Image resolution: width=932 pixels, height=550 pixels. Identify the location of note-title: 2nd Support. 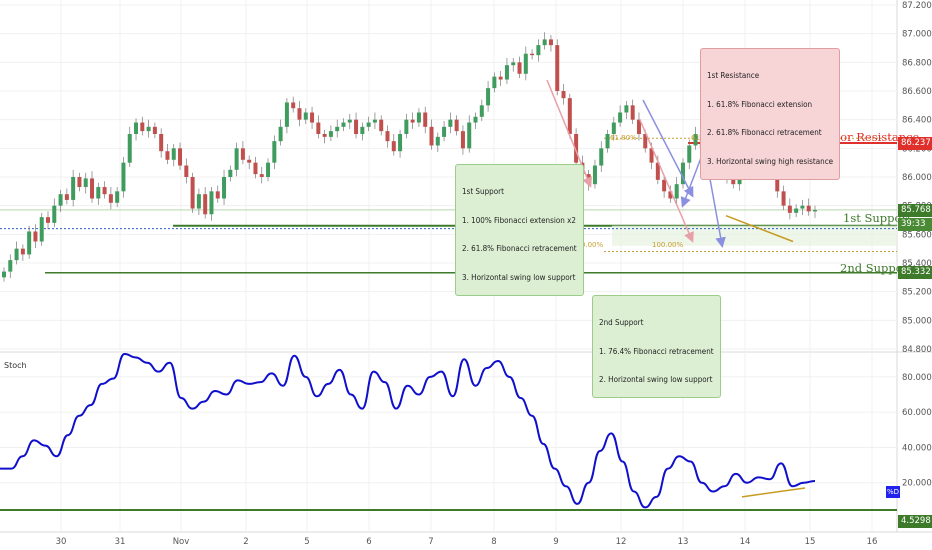
(621, 322).